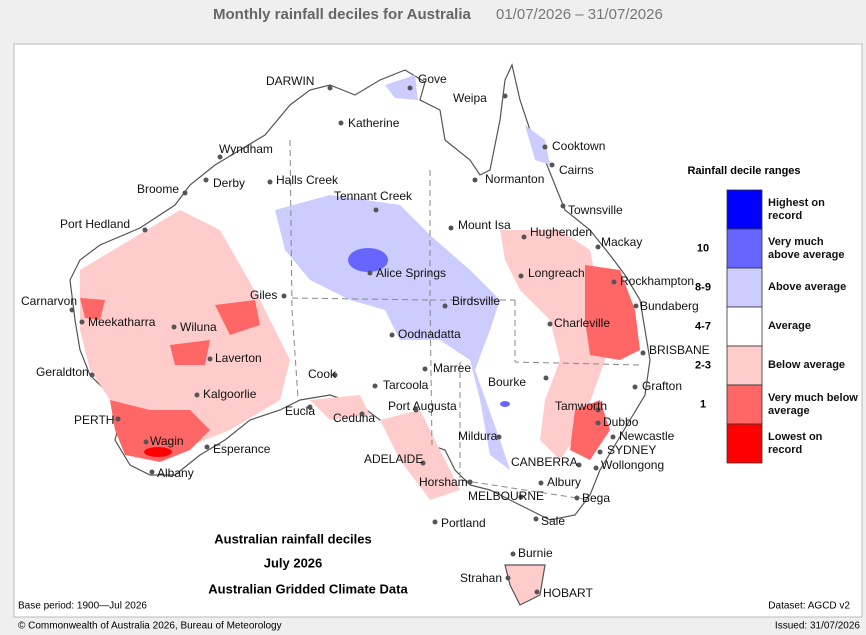  What do you see at coordinates (62, 372) in the screenshot?
I see `place-label: Geraldton` at bounding box center [62, 372].